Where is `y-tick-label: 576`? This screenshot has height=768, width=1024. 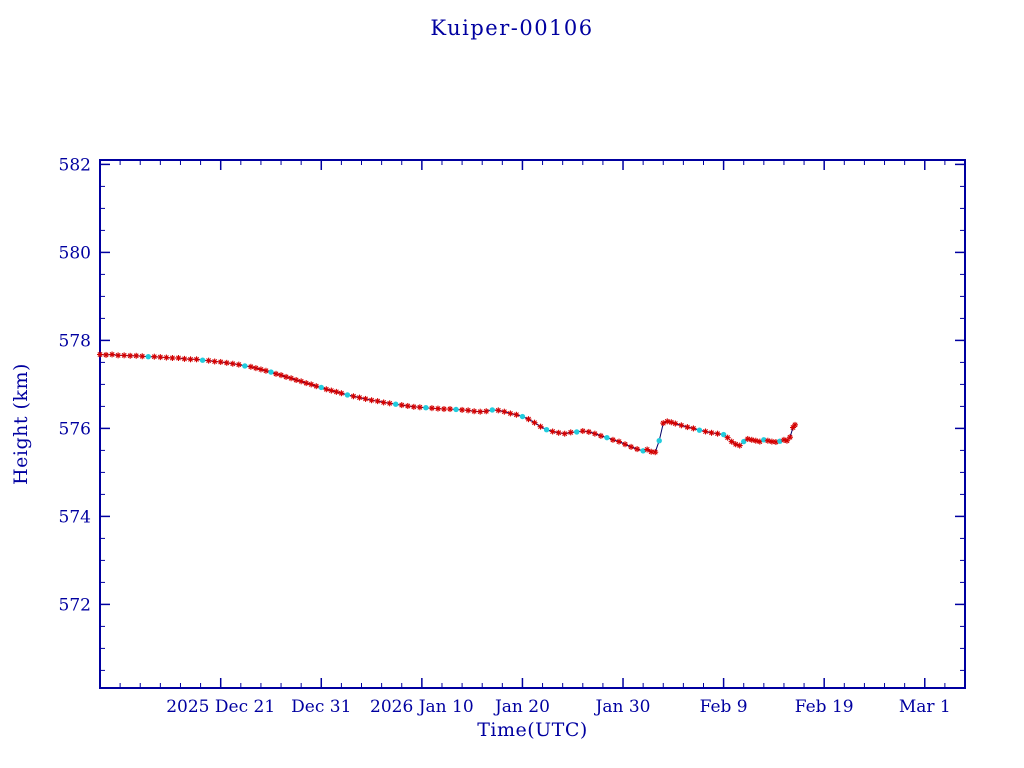
y-tick-label: 576 is located at coordinates (75, 429).